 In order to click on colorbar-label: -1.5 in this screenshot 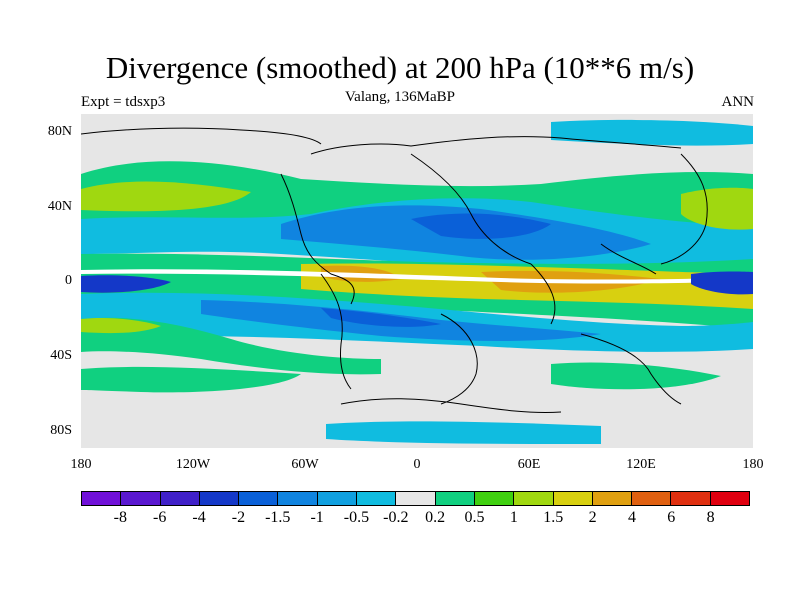, I will do `click(278, 517)`.